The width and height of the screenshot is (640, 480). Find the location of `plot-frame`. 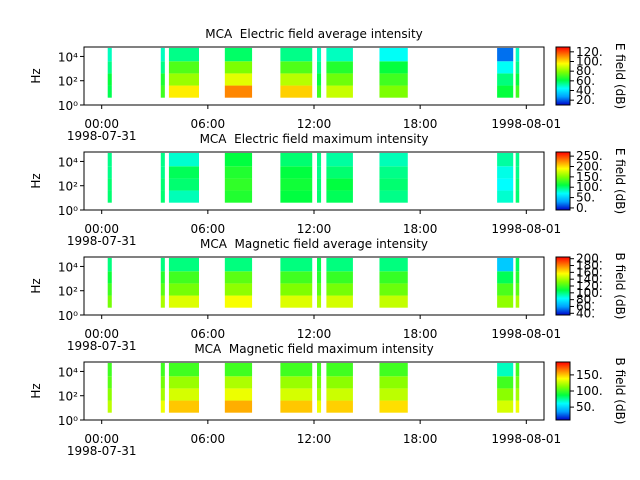

plot-frame is located at coordinates (314, 286).